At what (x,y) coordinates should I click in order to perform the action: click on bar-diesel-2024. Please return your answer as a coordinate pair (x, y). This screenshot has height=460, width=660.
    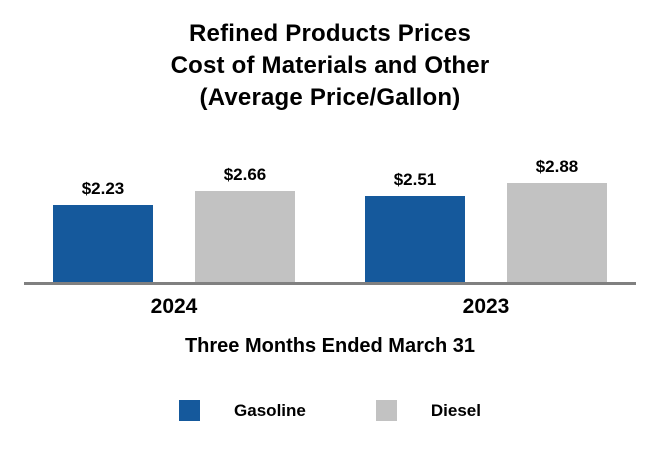
    Looking at the image, I should click on (245, 236).